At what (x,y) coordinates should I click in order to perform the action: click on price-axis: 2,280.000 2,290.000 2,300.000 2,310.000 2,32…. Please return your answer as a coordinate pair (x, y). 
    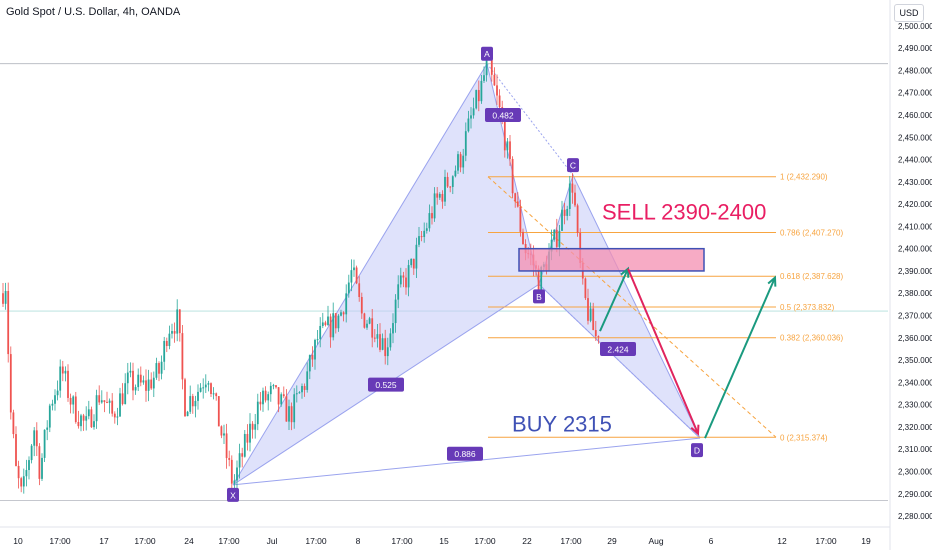
    Looking at the image, I should click on (915, 271).